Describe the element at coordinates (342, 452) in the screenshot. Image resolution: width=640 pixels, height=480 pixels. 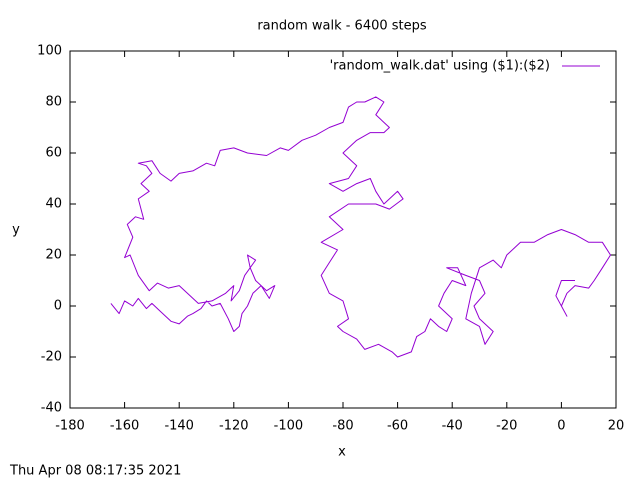
I see `x-axis-label: x` at that location.